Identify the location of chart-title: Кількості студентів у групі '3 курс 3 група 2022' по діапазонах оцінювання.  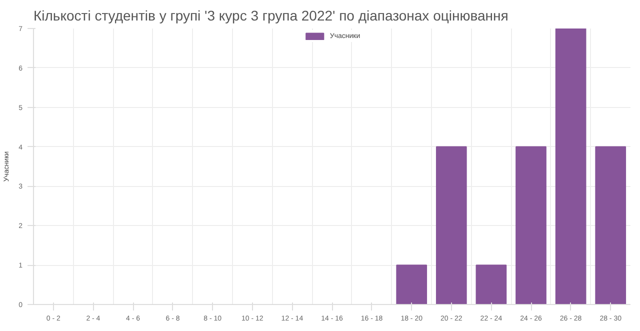
(271, 16).